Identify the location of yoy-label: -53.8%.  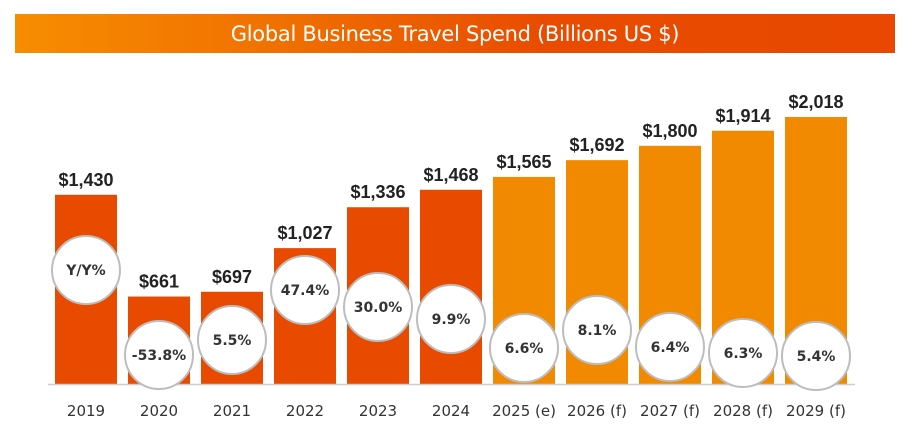
(159, 356).